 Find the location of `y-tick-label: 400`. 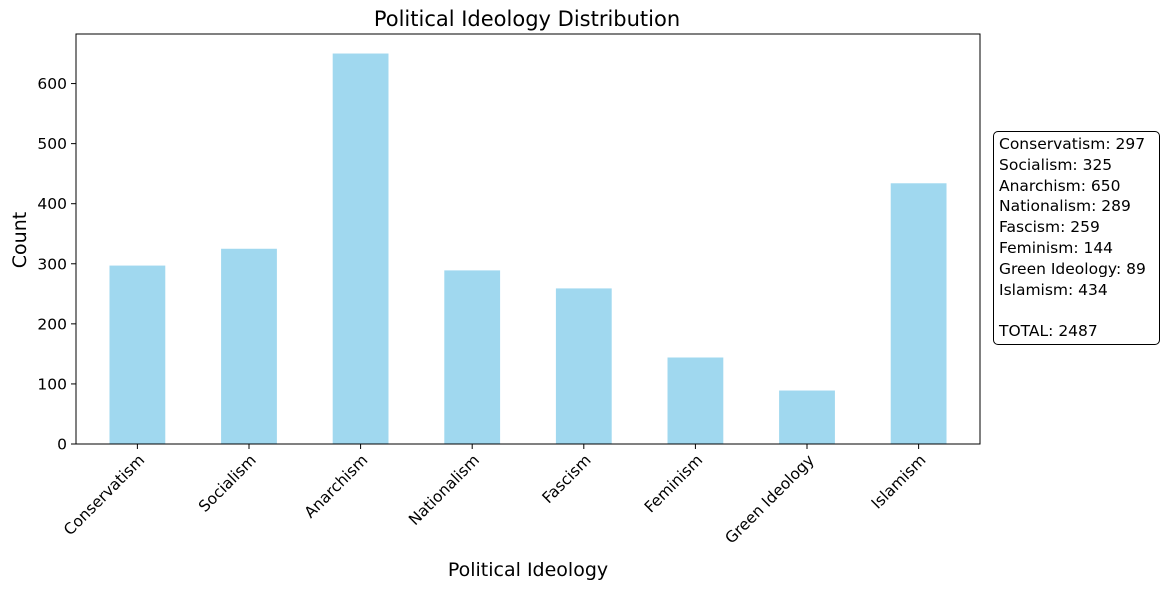

y-tick-label: 400 is located at coordinates (52, 204).